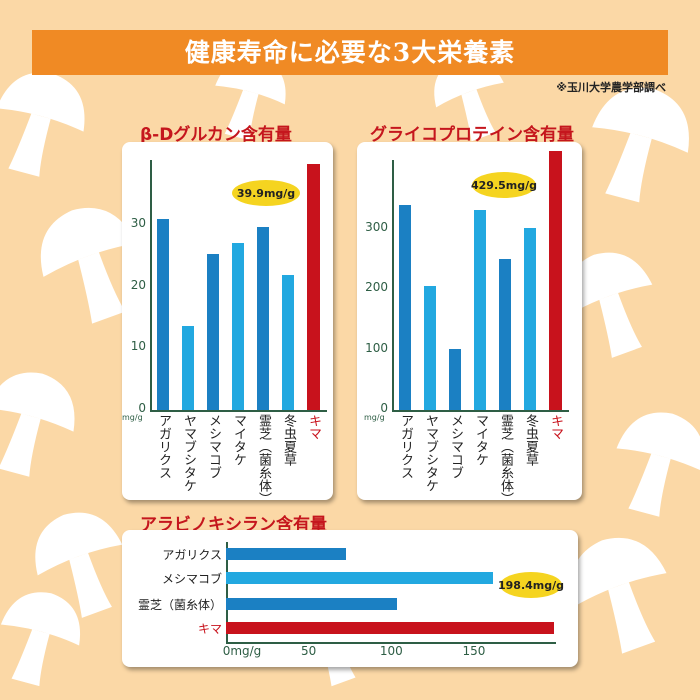 The height and width of the screenshot is (700, 700). I want to click on x-tick-label: 150, so click(474, 651).